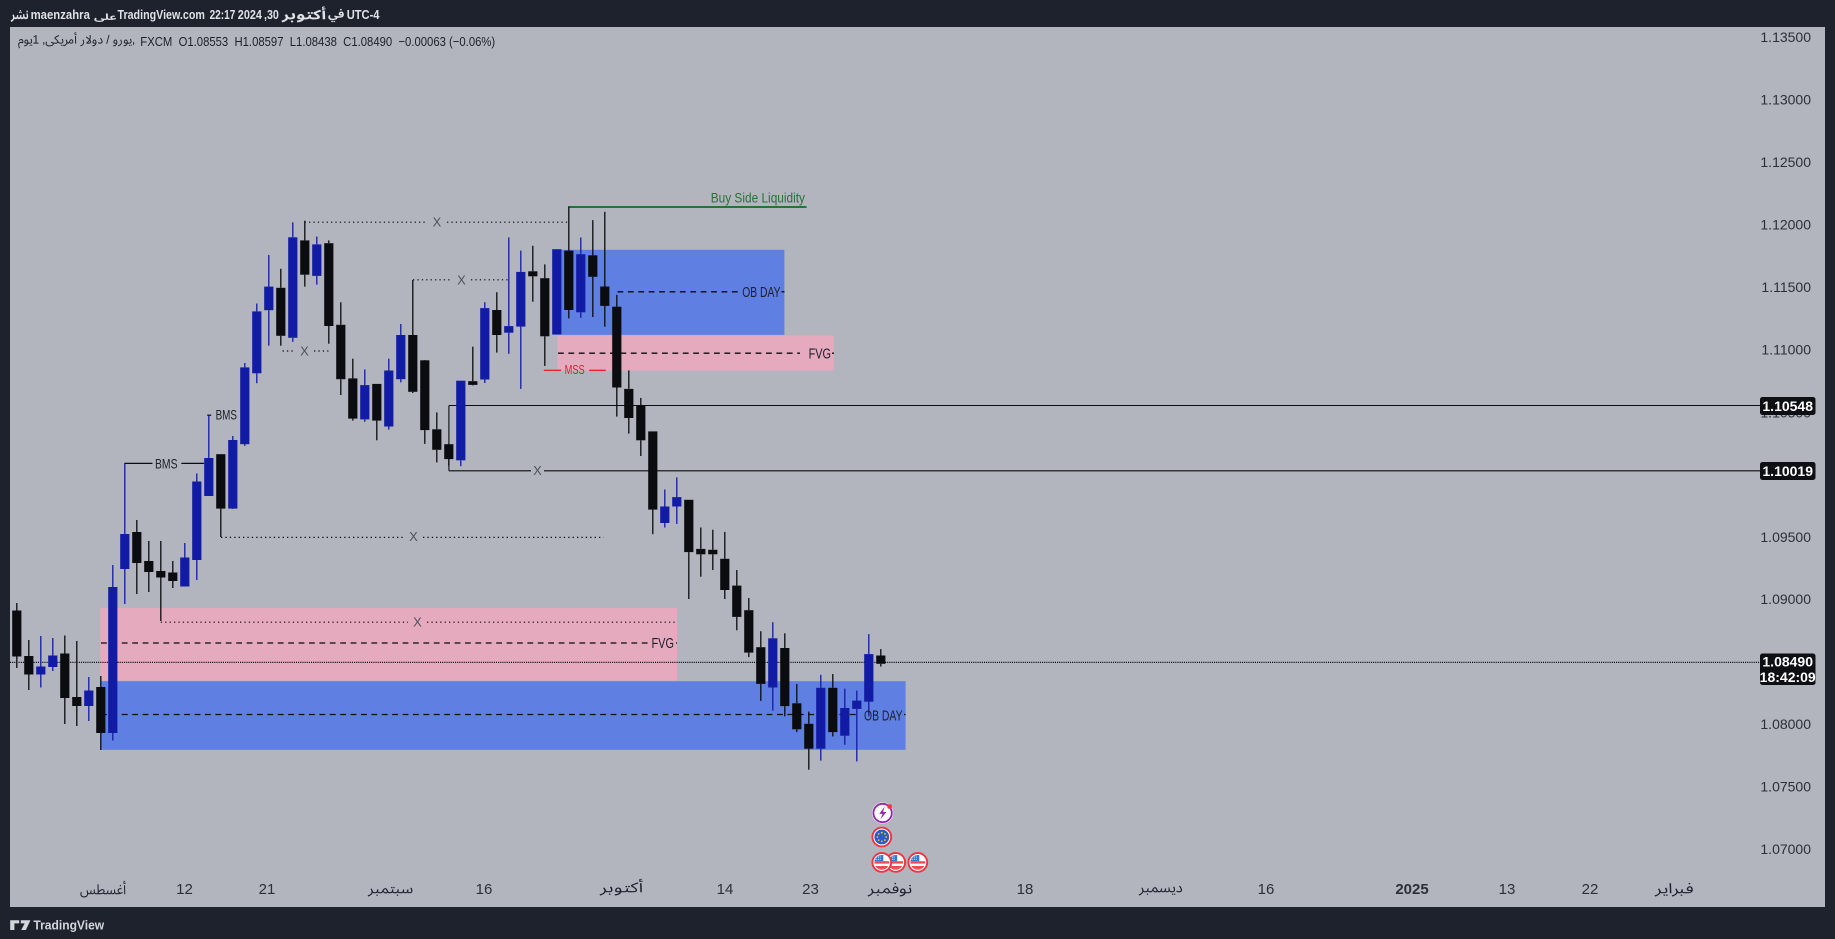  I want to click on svg-text: 1.13000, so click(1785, 100).